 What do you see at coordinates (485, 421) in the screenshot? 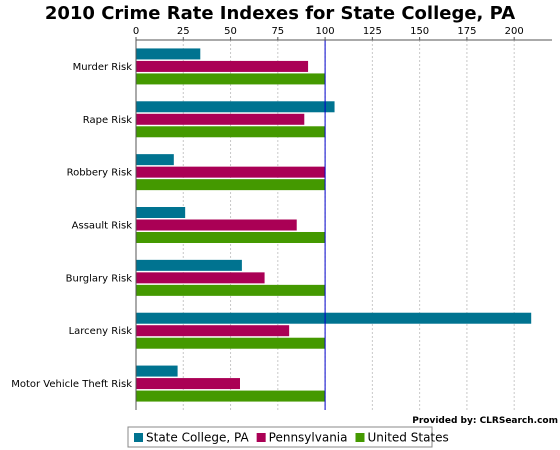
I see `credit-label: Provided by: CLRSearch.com` at bounding box center [485, 421].